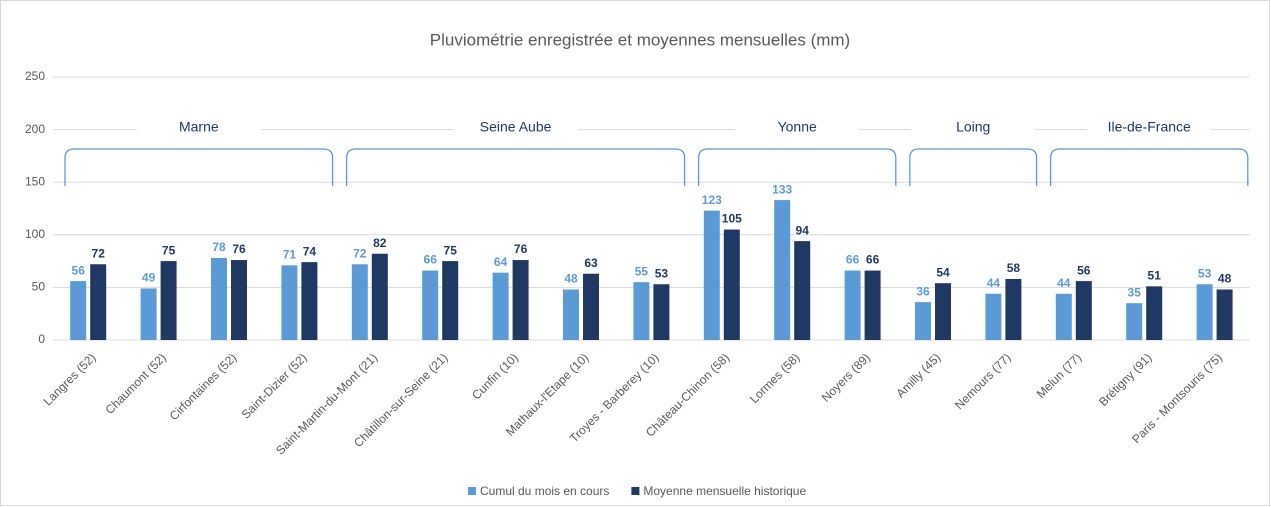  Describe the element at coordinates (35, 76) in the screenshot. I see `y-tick-label: 250` at that location.